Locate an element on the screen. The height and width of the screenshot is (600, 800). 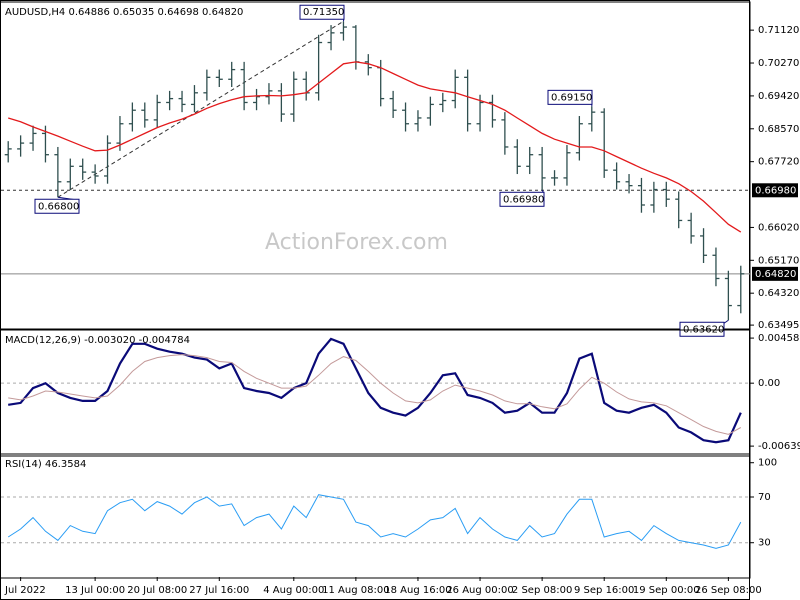
y-tick-label: 0.65170 is located at coordinates (778, 260).